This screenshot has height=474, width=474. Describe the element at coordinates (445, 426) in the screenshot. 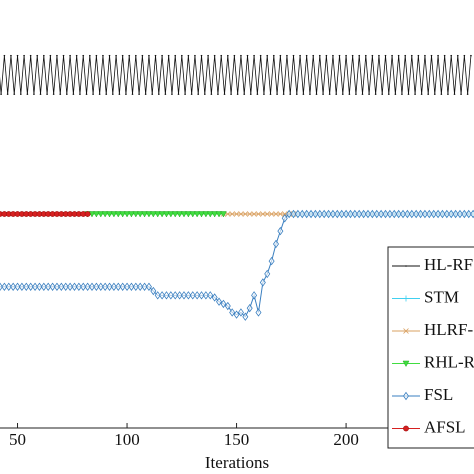

I see `legend-label: AFSL` at that location.